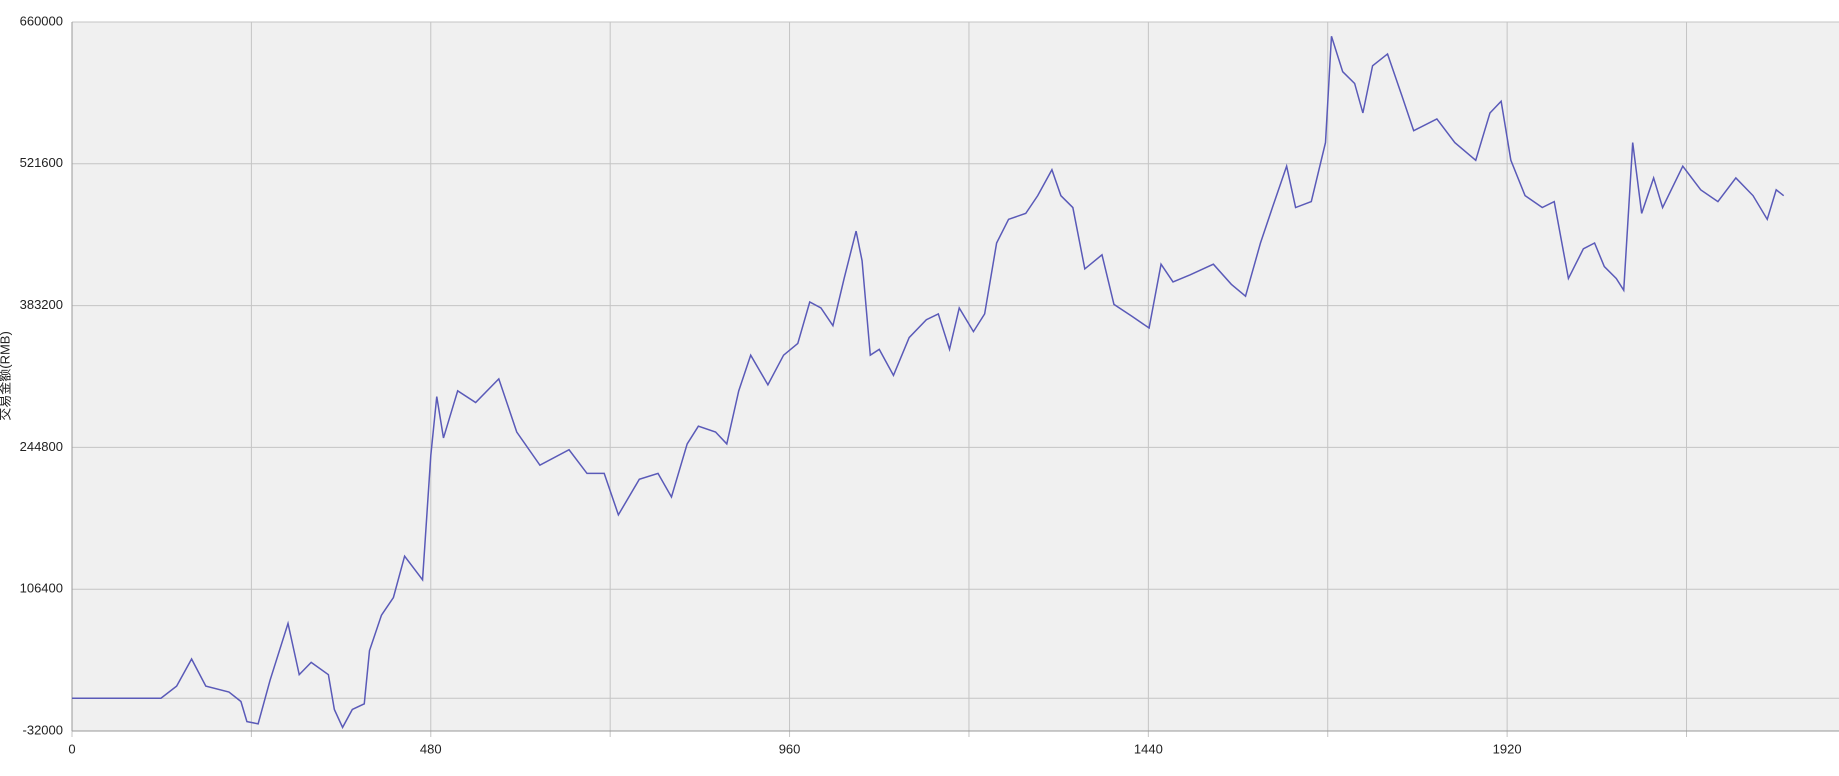 The image size is (1839, 776). Describe the element at coordinates (41, 162) in the screenshot. I see `y-tick-label: 521600` at that location.